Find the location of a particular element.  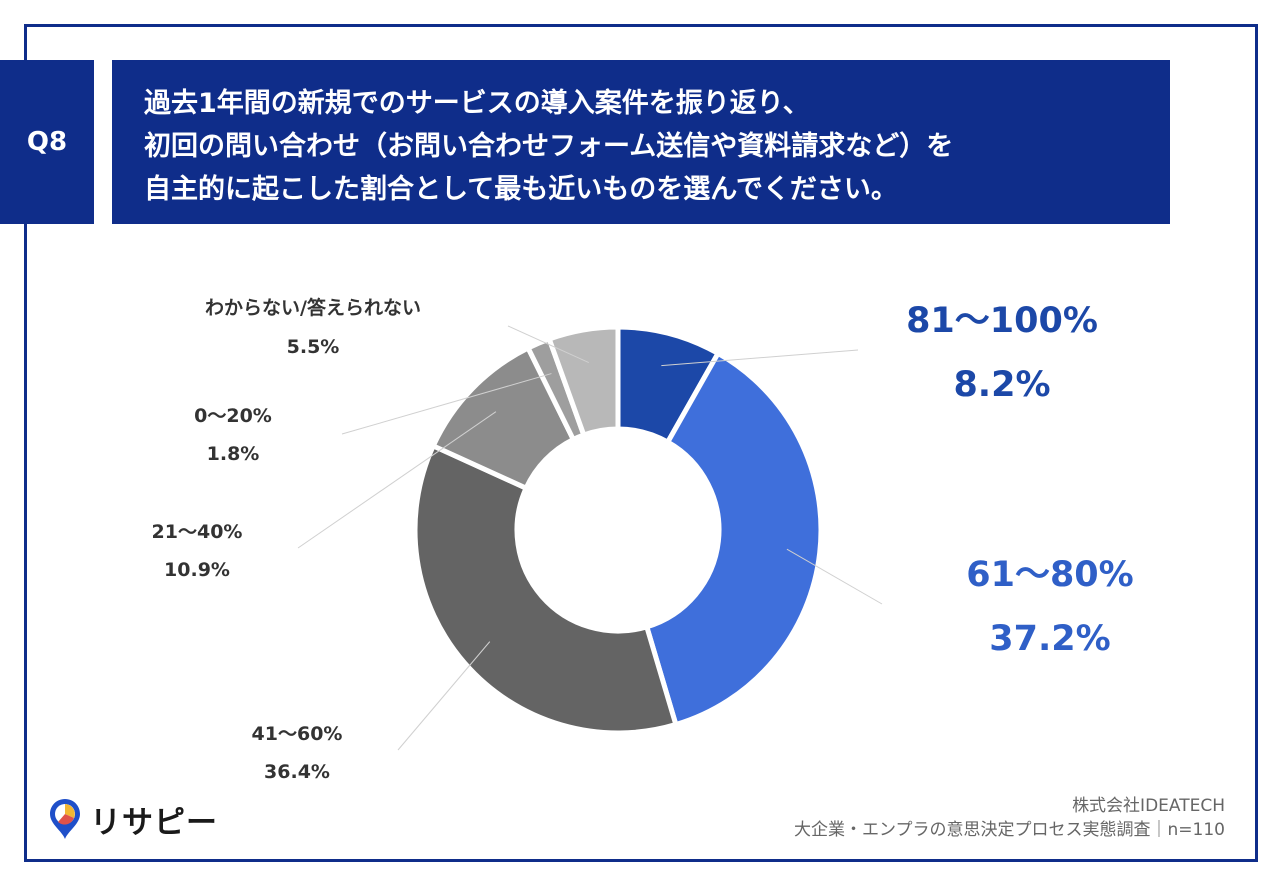

slice-label-0-20: 0〜20% is located at coordinates (233, 416).